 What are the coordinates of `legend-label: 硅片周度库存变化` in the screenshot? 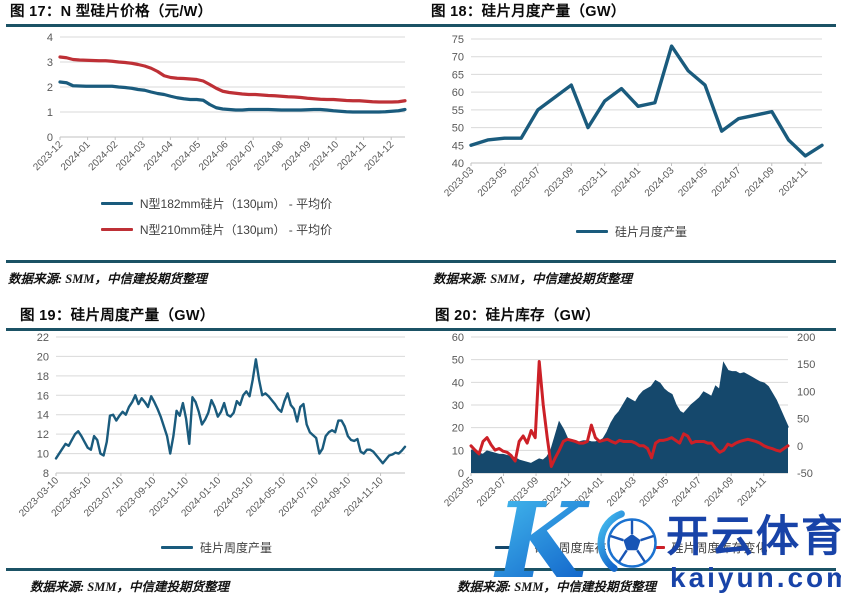 It's located at (719, 548).